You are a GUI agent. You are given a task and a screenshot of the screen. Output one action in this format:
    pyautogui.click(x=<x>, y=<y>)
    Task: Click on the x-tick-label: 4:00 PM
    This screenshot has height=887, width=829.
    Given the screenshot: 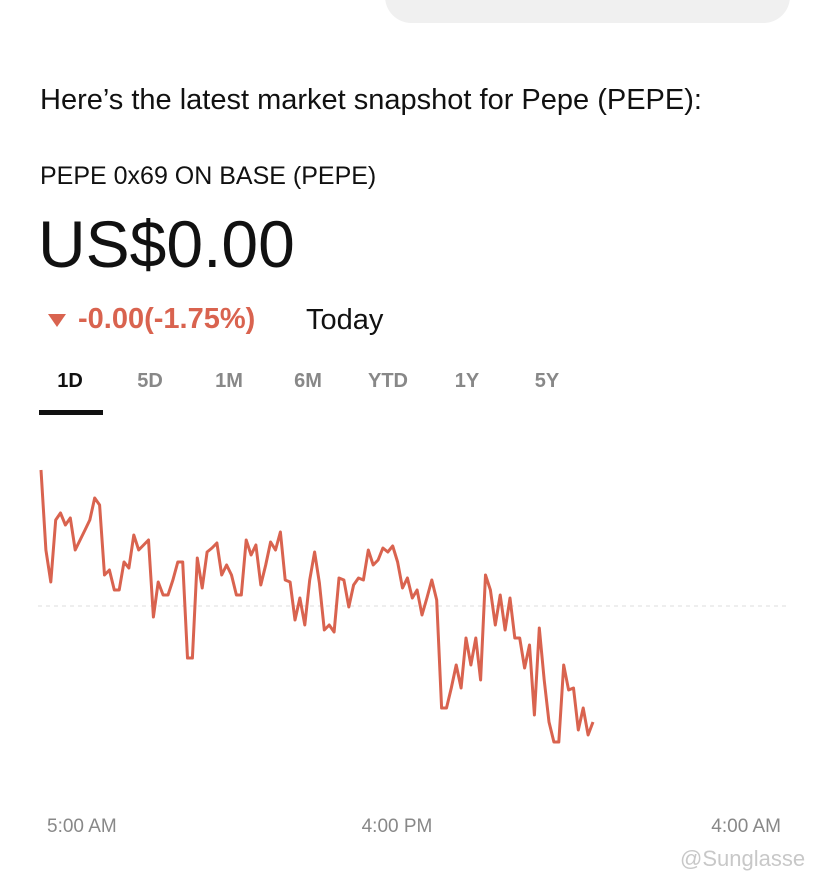 What is the action you would take?
    pyautogui.click(x=397, y=826)
    